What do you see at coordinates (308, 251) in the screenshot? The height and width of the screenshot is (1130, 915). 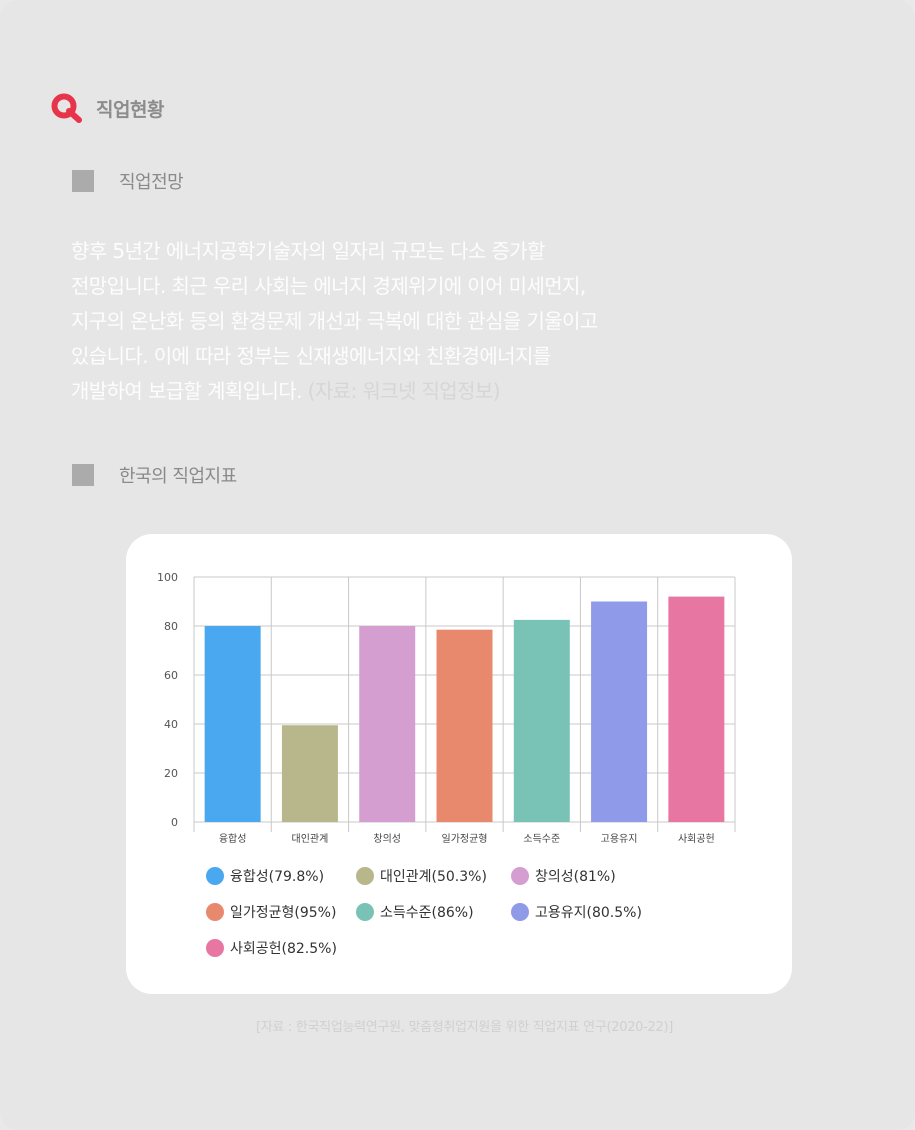 I see `outlook-line: 향후 5년간 에너지공학기술자의 일자리 규모는 다소 증가할` at bounding box center [308, 251].